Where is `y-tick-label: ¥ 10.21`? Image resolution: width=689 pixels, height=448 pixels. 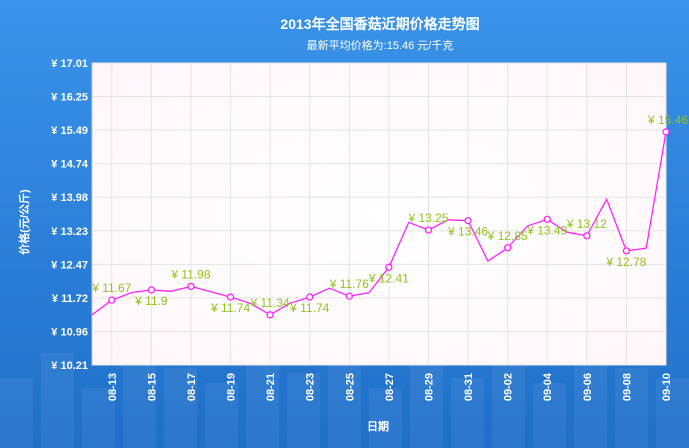 y-tick-label: ¥ 10.21 is located at coordinates (69, 366).